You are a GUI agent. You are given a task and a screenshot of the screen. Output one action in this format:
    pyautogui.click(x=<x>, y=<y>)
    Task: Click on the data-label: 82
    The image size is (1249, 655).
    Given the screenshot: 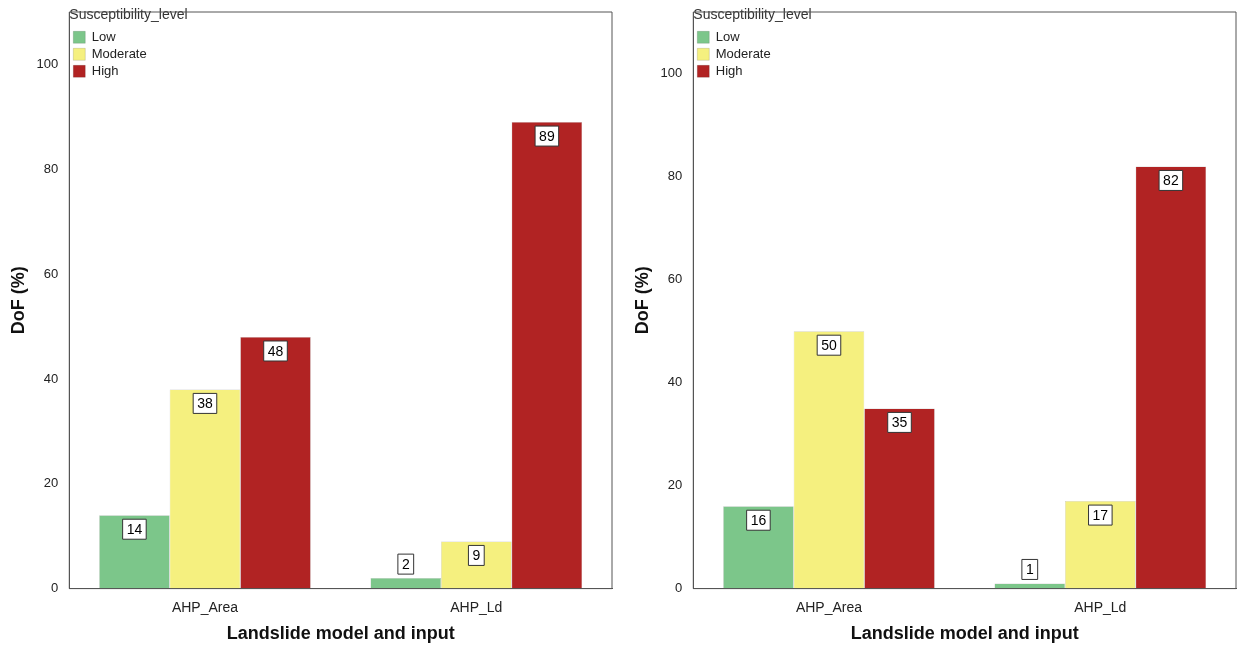 What is the action you would take?
    pyautogui.click(x=1171, y=180)
    